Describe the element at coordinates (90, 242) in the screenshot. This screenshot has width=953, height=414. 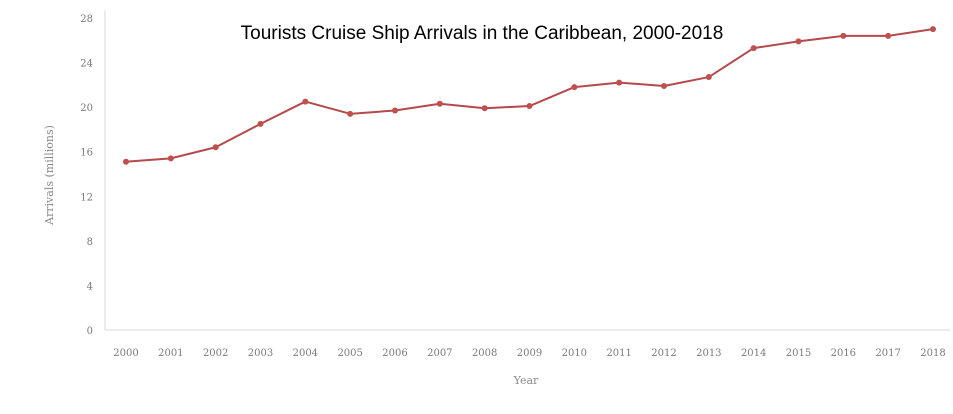
I see `y-tick-label: 8` at that location.